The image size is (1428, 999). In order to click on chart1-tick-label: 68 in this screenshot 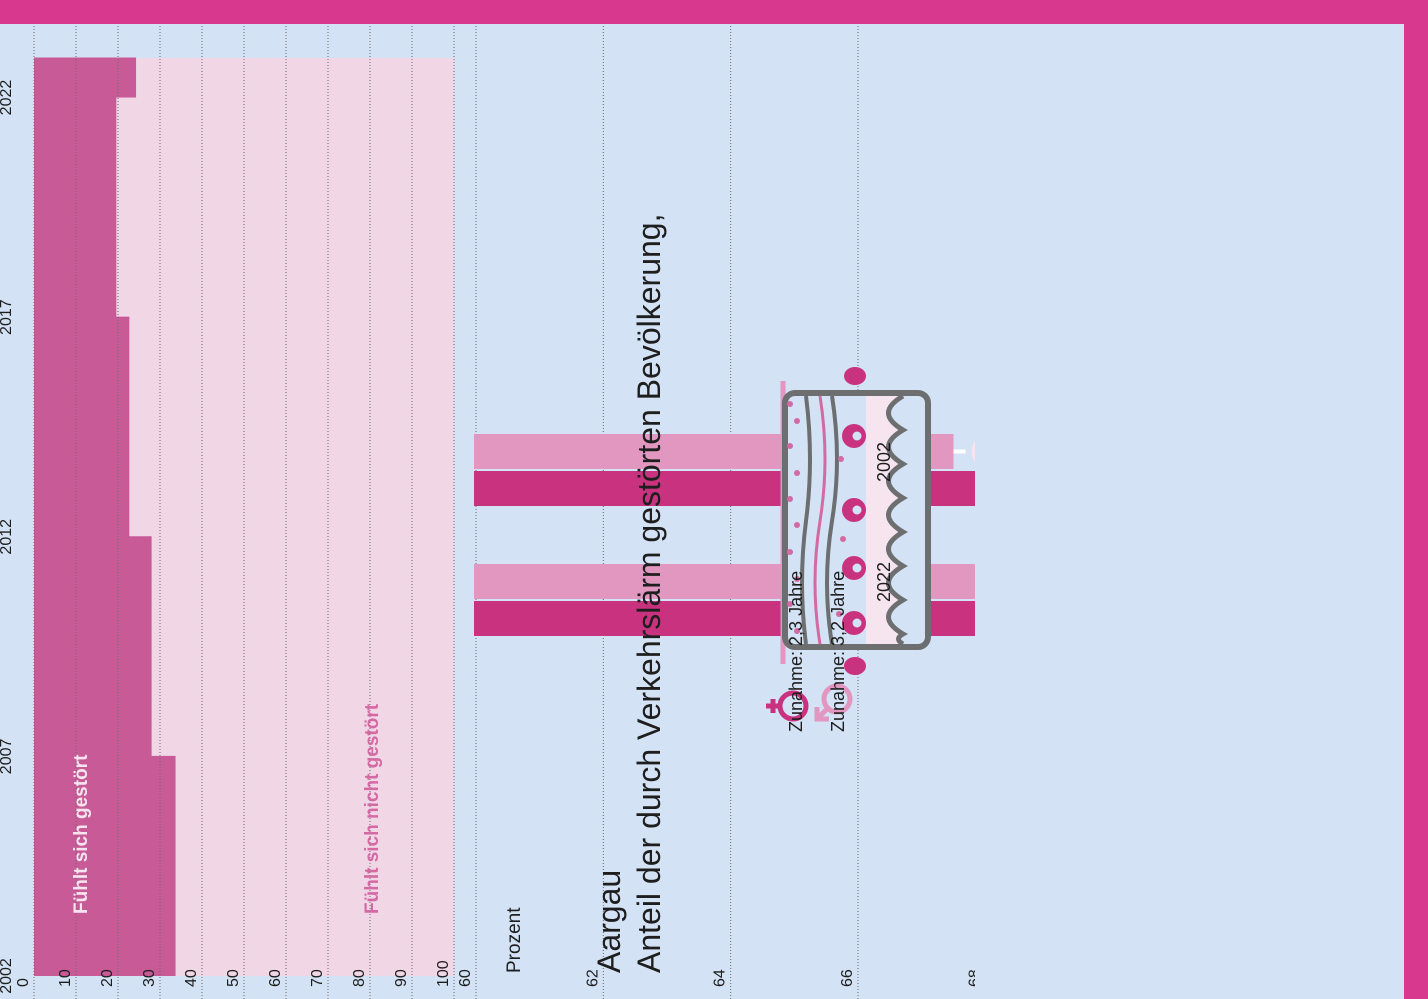, I will do `click(974, 978)`.